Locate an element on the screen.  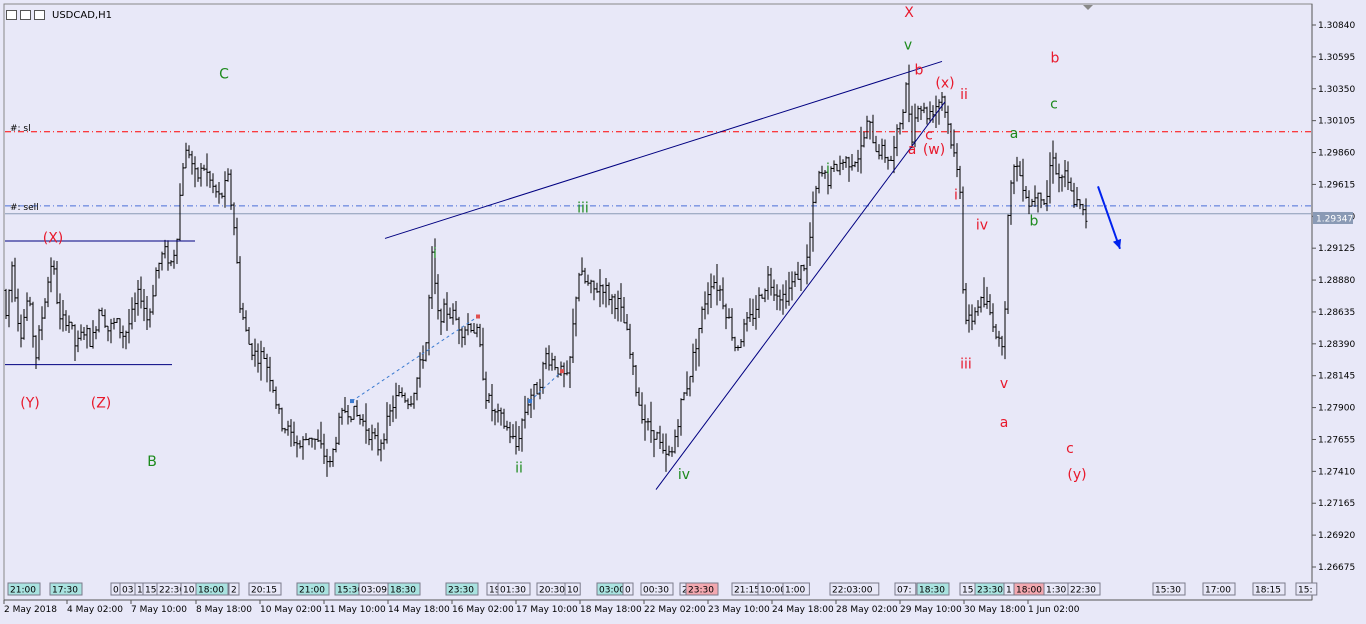
x-tick-label: 22 May 02:00 is located at coordinates (675, 610).